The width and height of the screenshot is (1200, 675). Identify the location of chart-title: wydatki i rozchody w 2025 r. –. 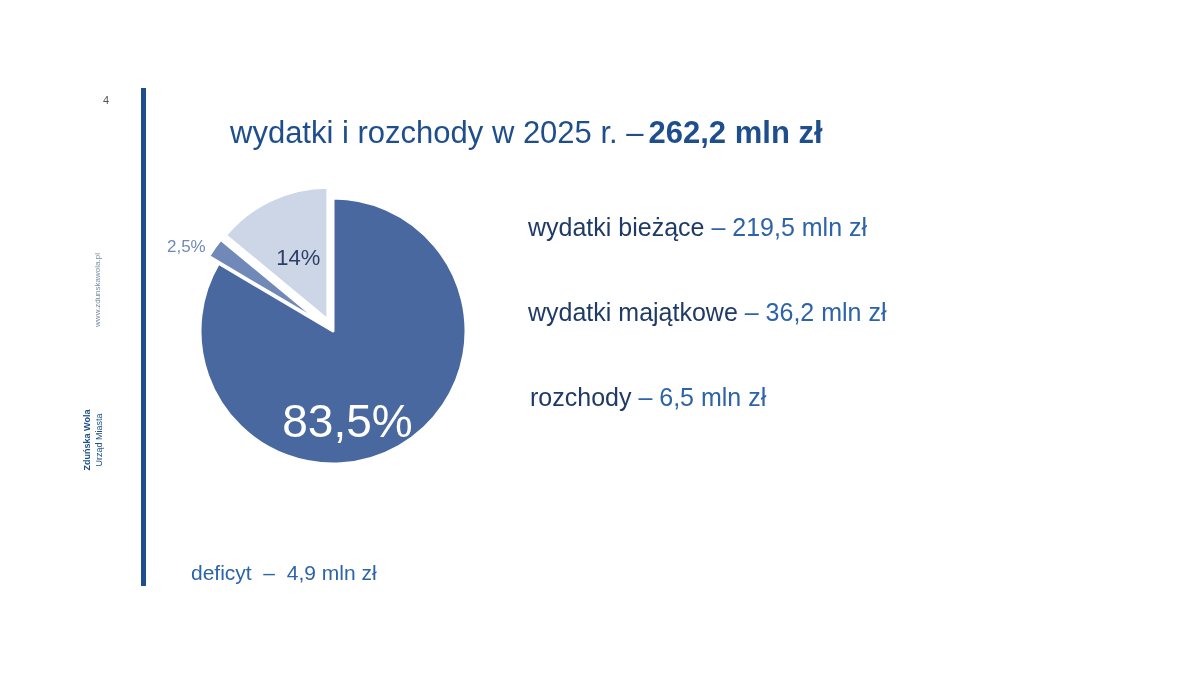
(437, 132).